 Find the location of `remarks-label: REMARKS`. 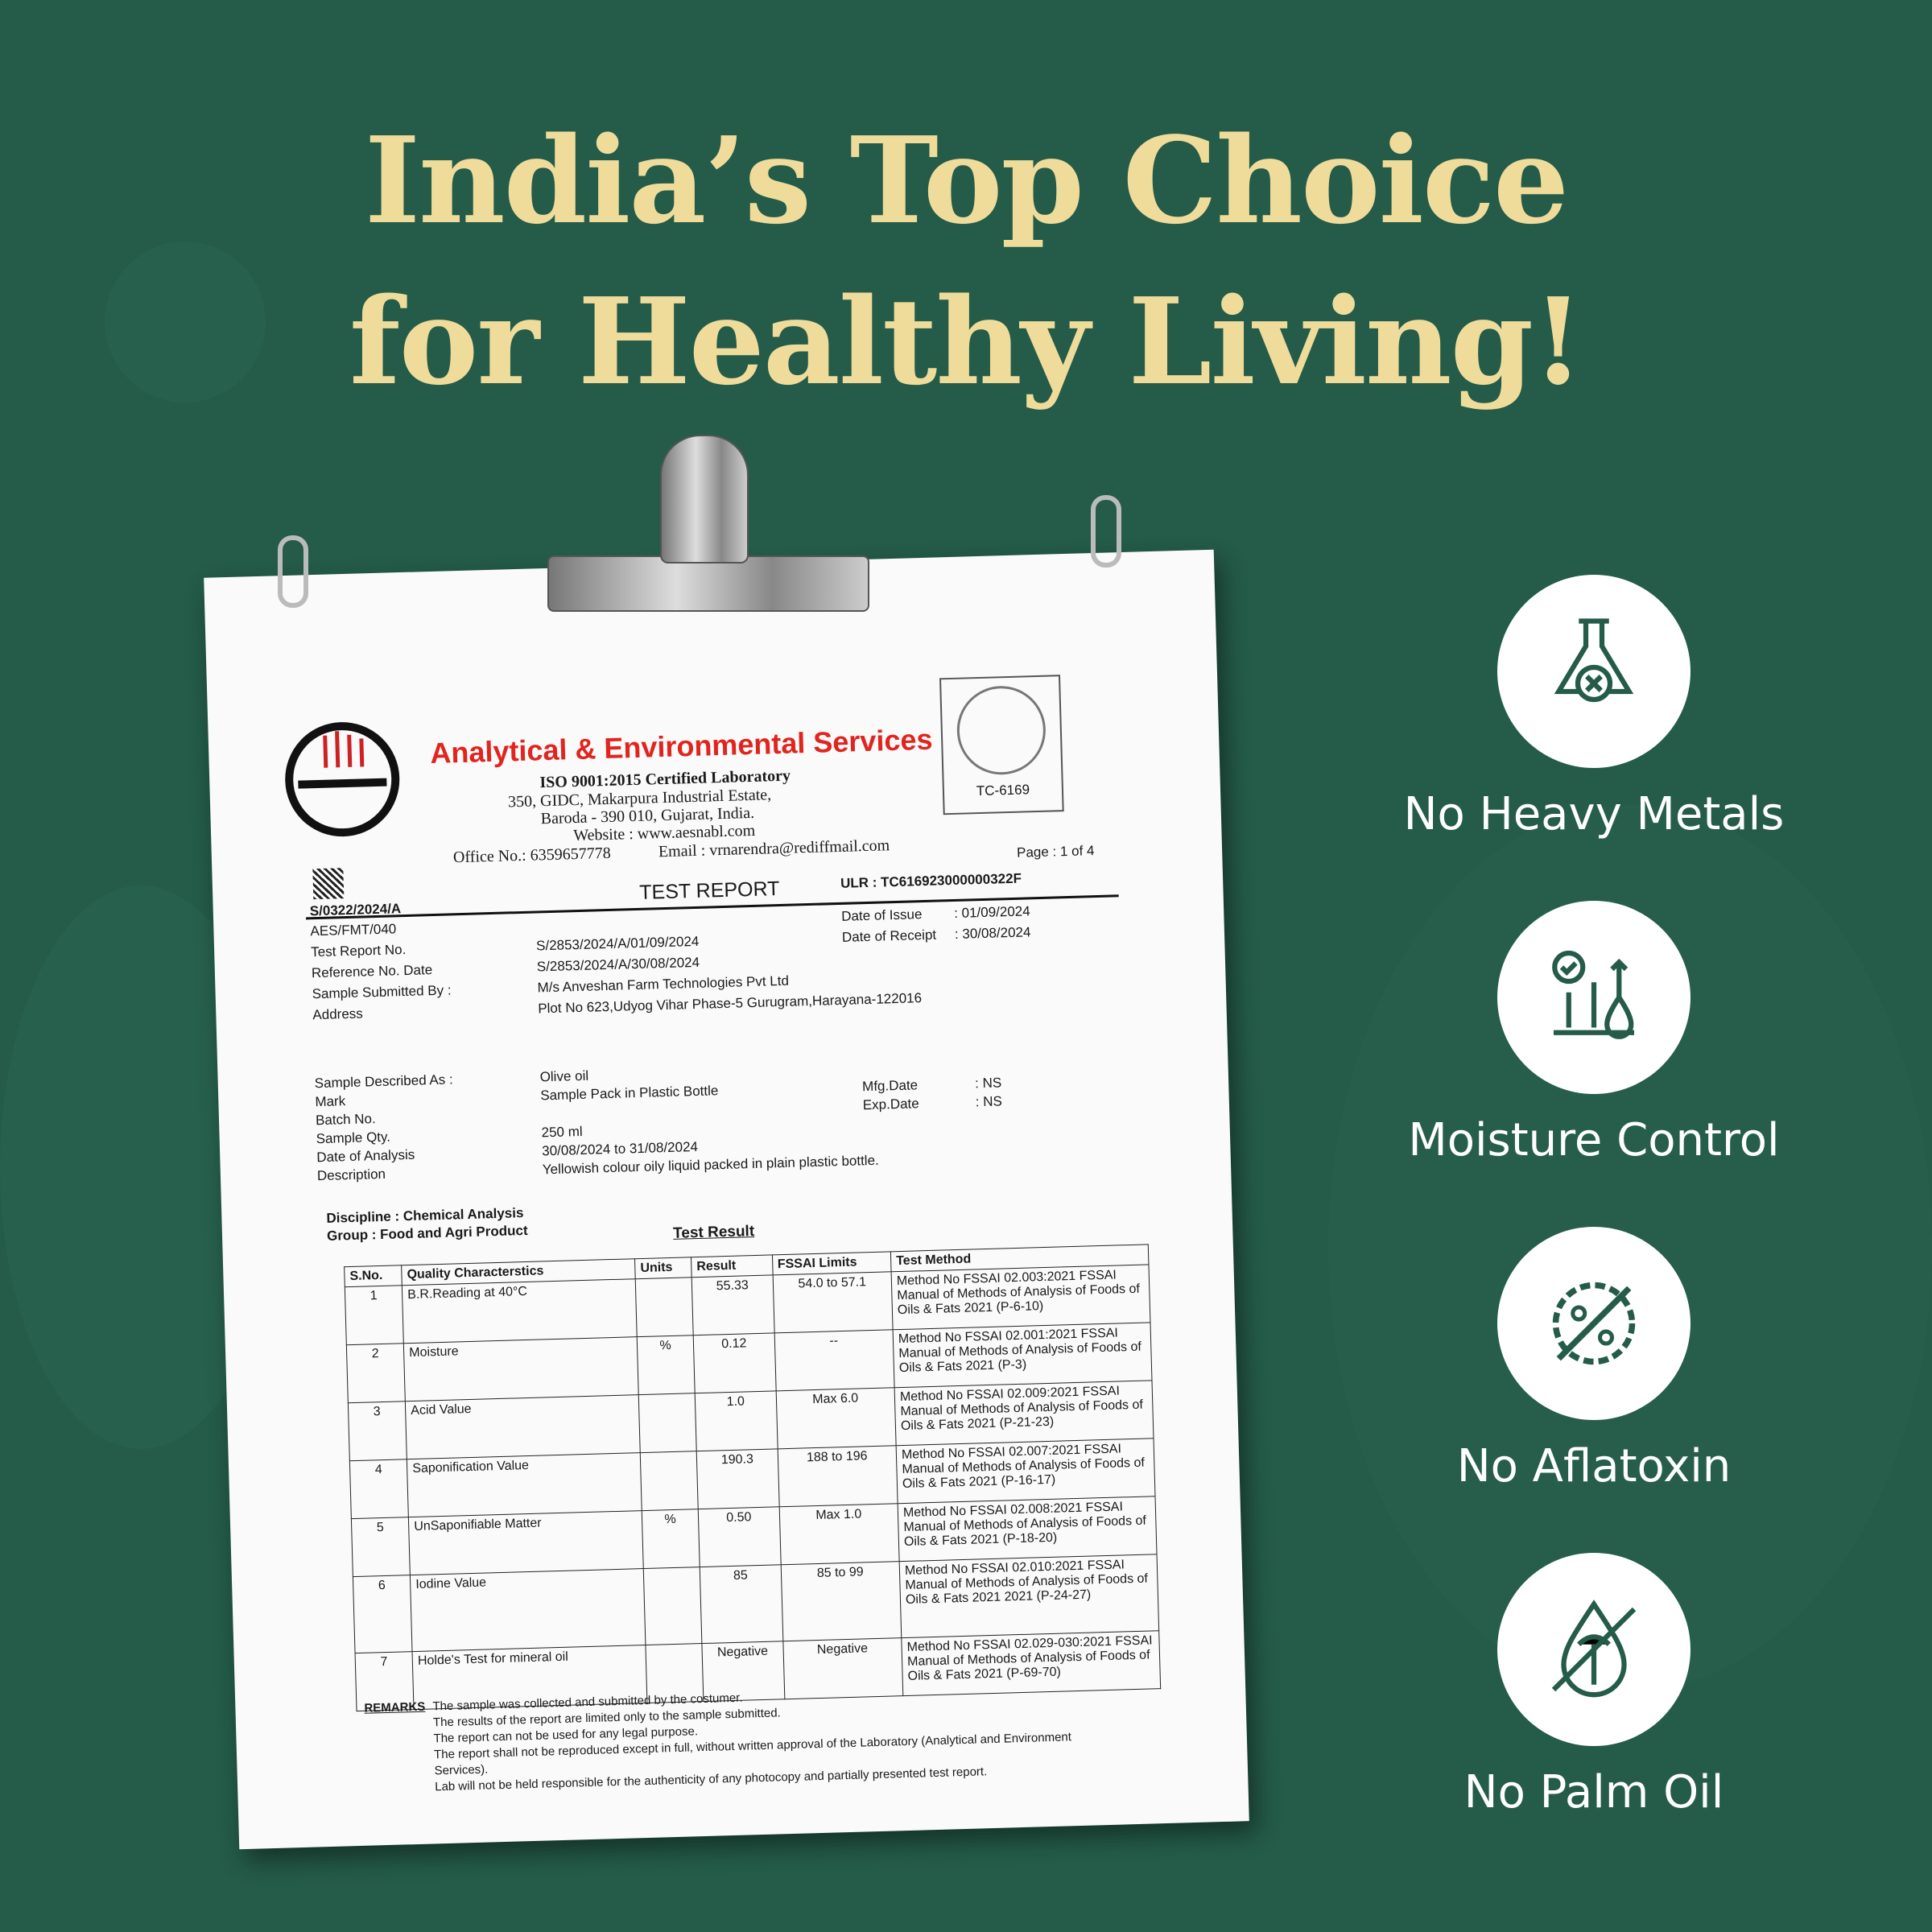

remarks-label: REMARKS is located at coordinates (395, 1707).